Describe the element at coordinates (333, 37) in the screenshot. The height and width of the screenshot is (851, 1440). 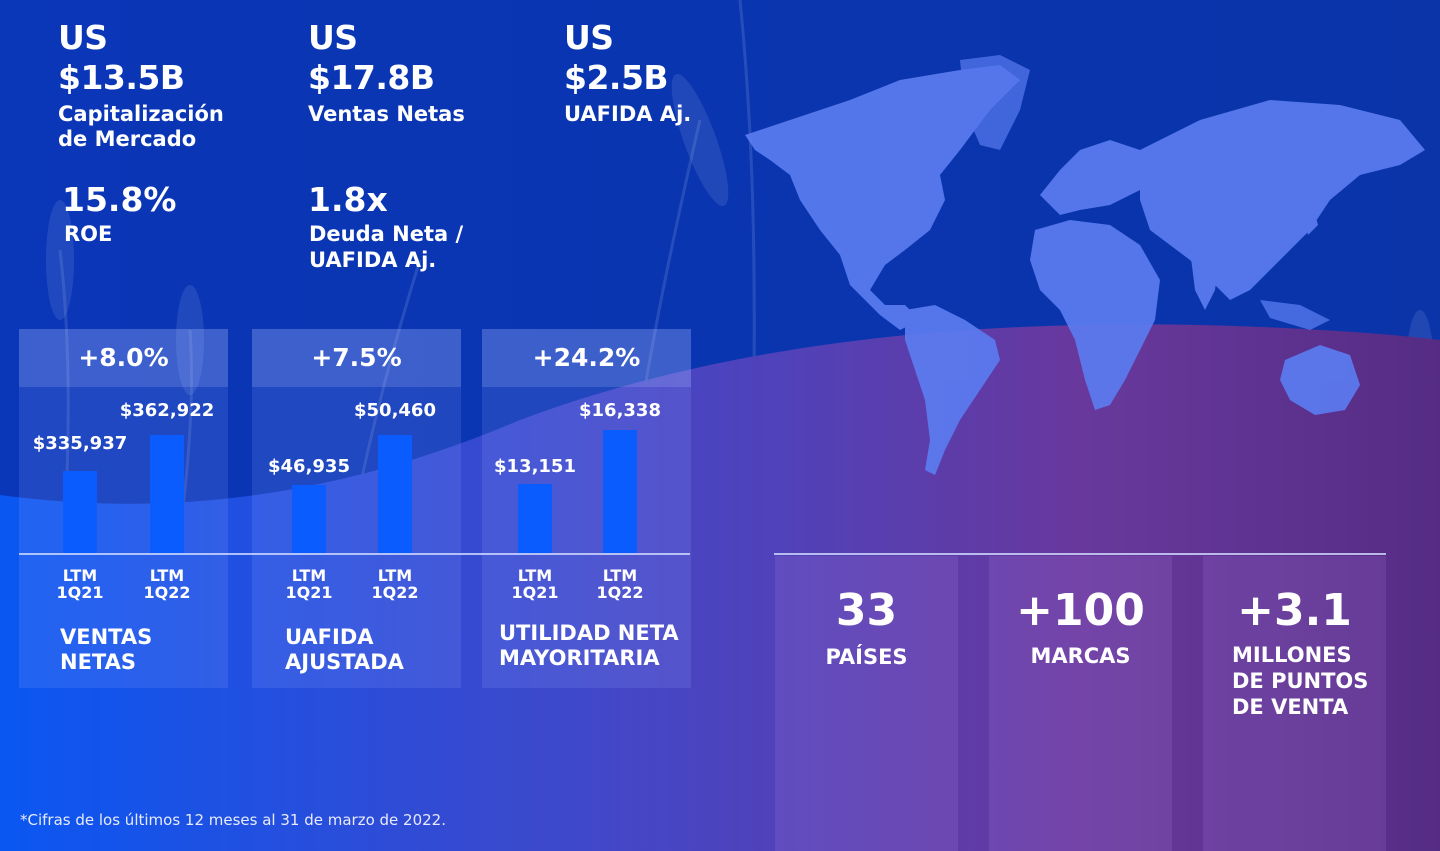
I see `net-sales-prefix: US` at that location.